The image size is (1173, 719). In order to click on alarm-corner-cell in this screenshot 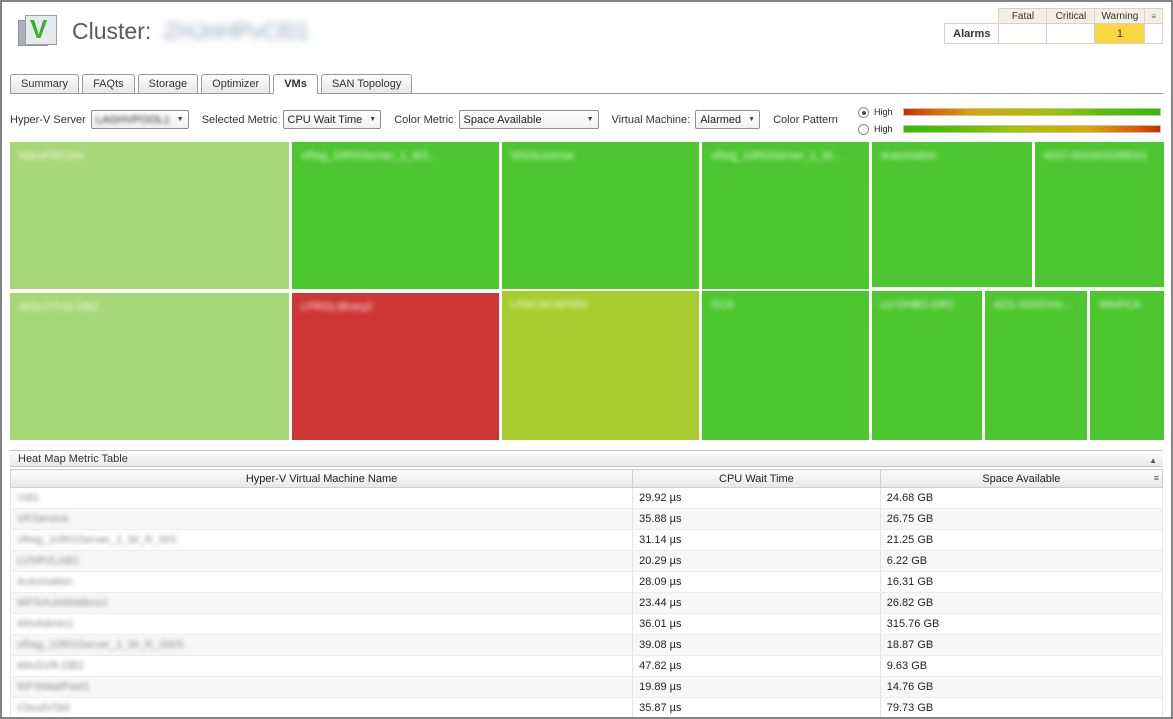, I will do `click(972, 16)`.